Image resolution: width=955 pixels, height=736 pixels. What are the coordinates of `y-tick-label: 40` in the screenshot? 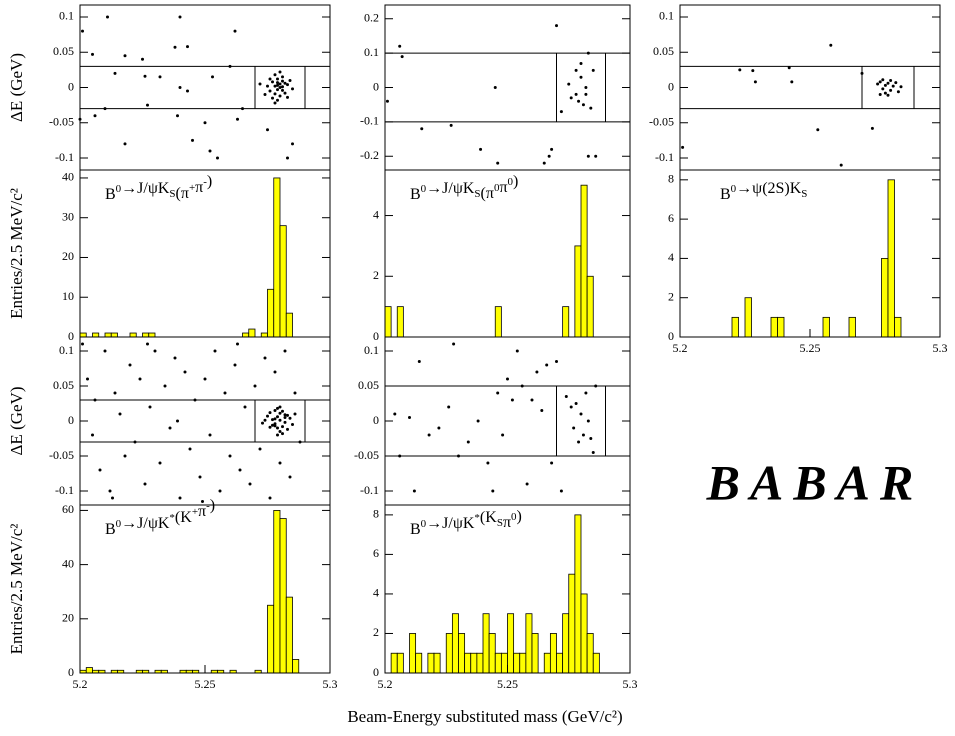 It's located at (68, 177).